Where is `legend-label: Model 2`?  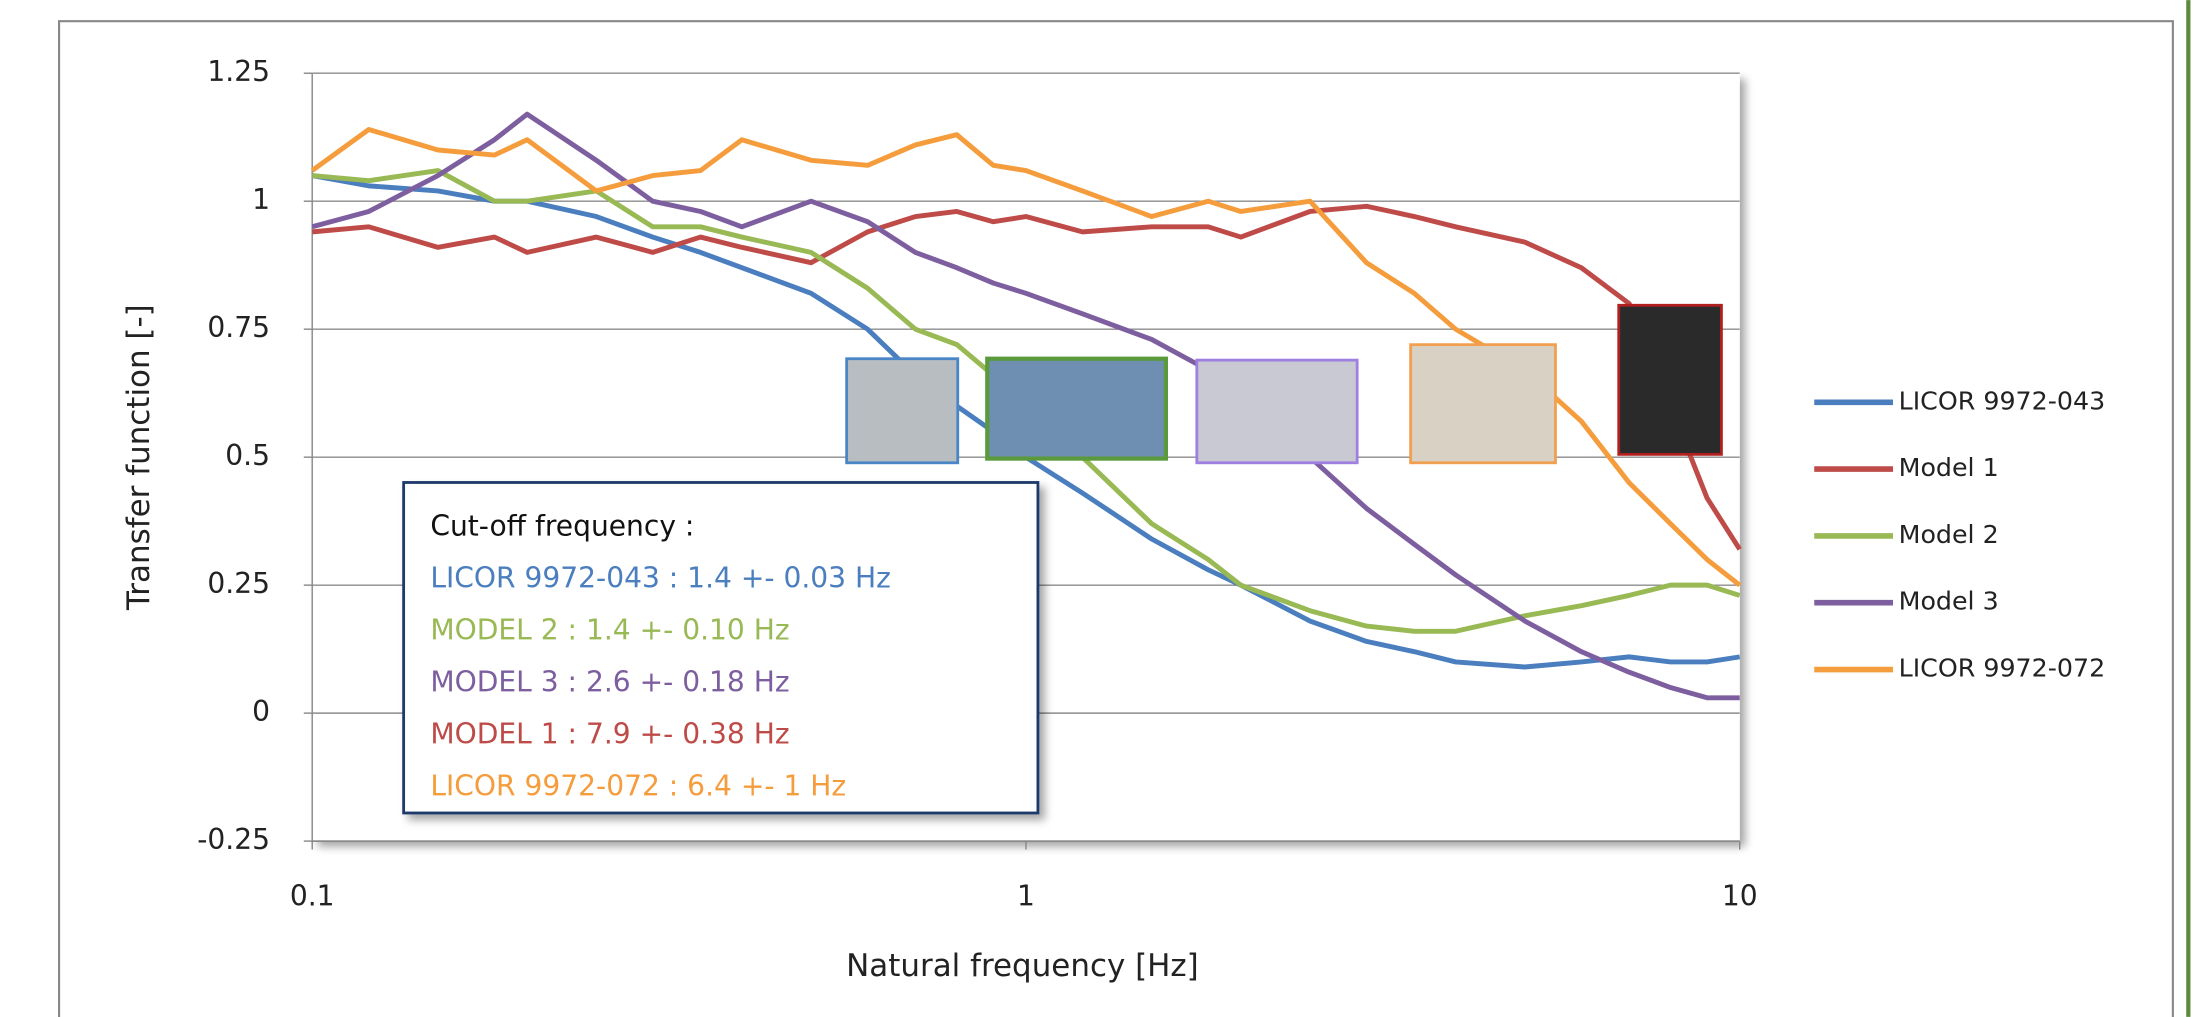
legend-label: Model 2 is located at coordinates (1949, 534).